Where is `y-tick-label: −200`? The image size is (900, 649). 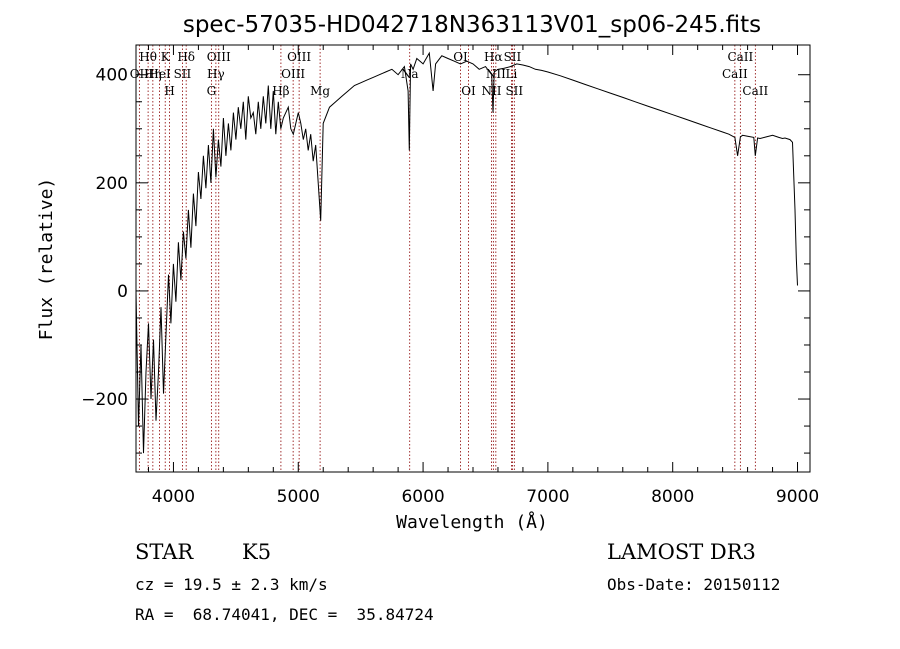
y-tick-label: −200 is located at coordinates (104, 400).